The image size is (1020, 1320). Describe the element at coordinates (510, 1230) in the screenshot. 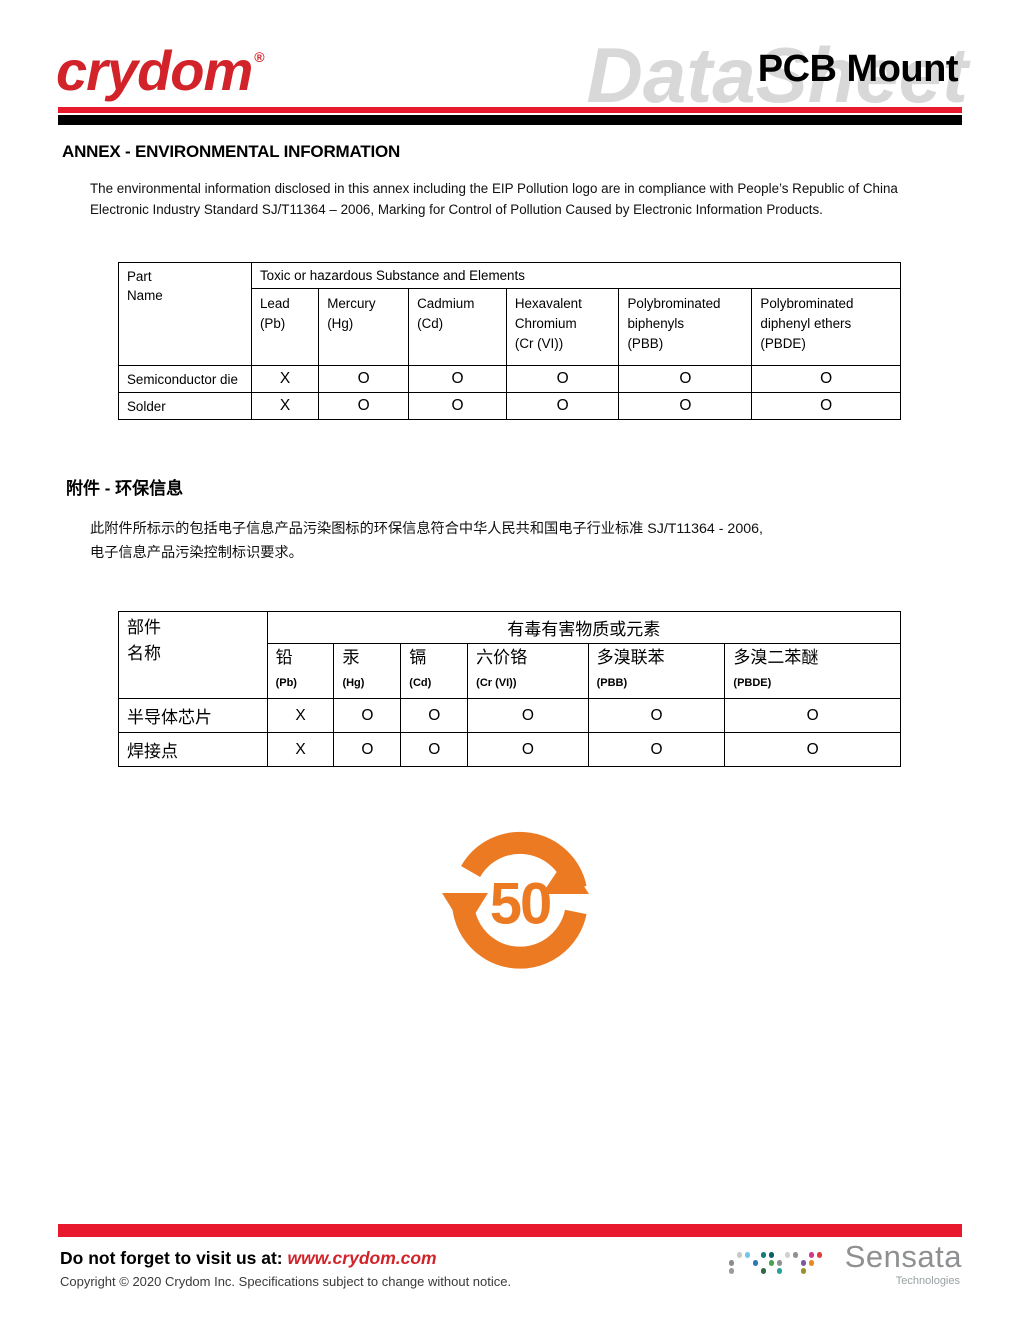

I see `footer-red-rule` at that location.